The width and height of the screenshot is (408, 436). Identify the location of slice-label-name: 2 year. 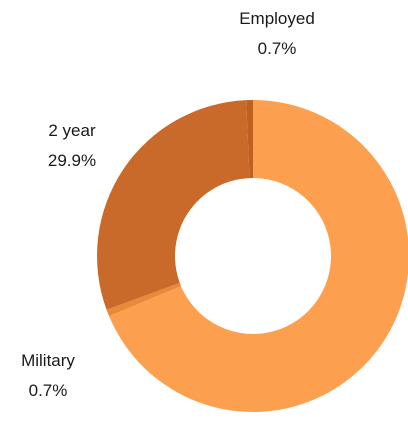
(72, 130).